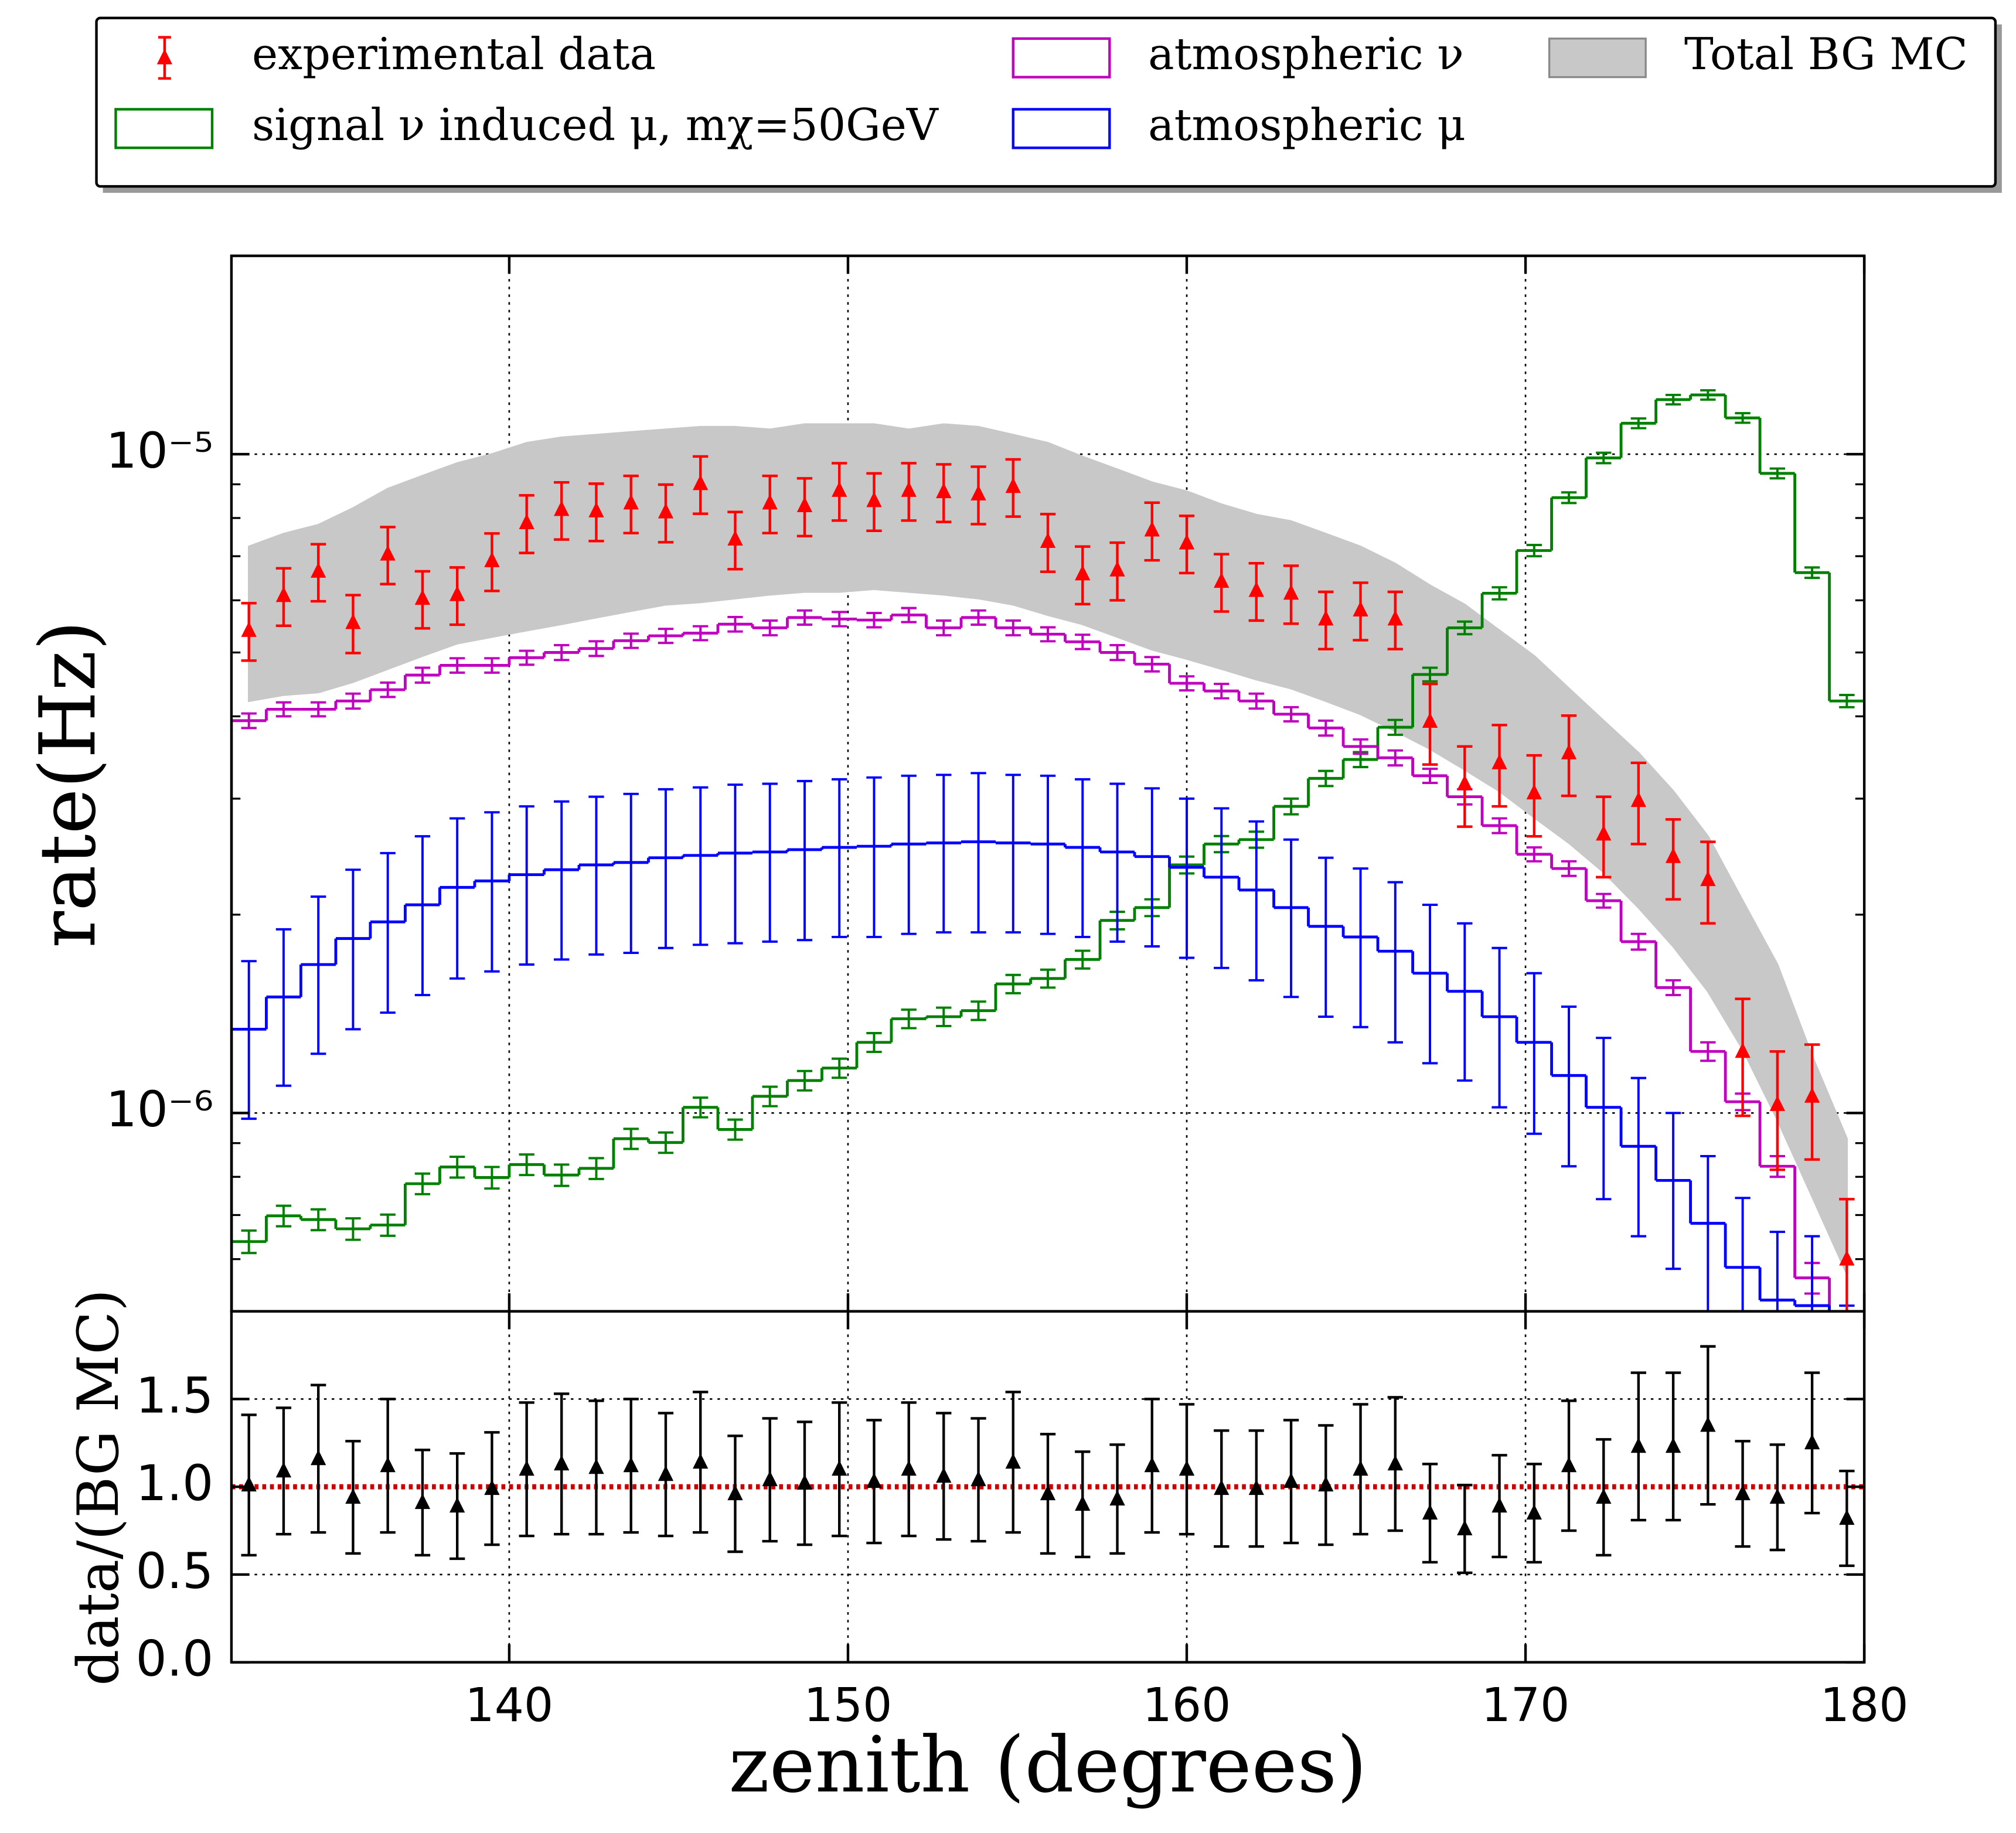 This screenshot has width=2016, height=1833. What do you see at coordinates (160, 1109) in the screenshot?
I see `y-tick-label: 10⁻⁶` at bounding box center [160, 1109].